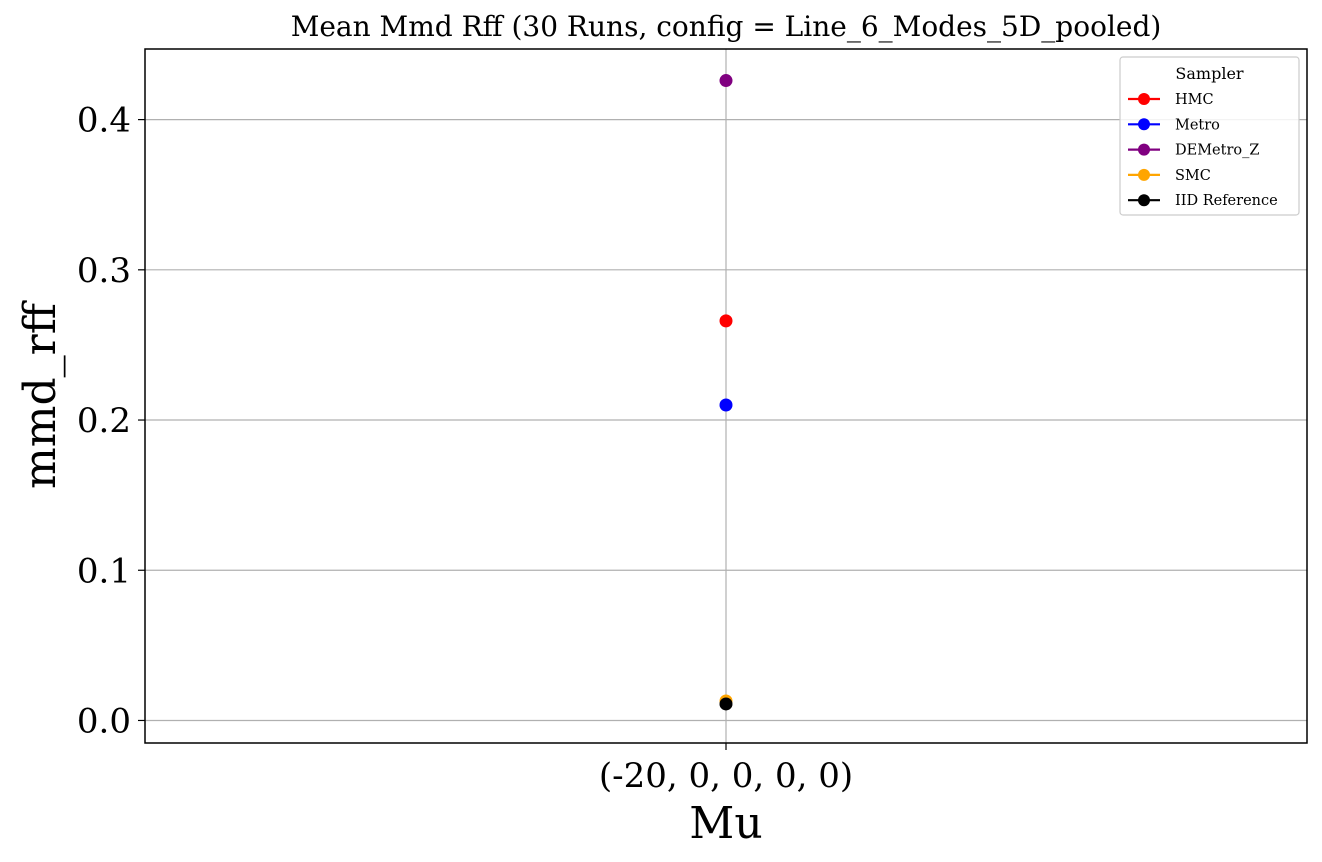  Describe the element at coordinates (1144, 99) in the screenshot. I see `legend-marker-hmc` at that location.